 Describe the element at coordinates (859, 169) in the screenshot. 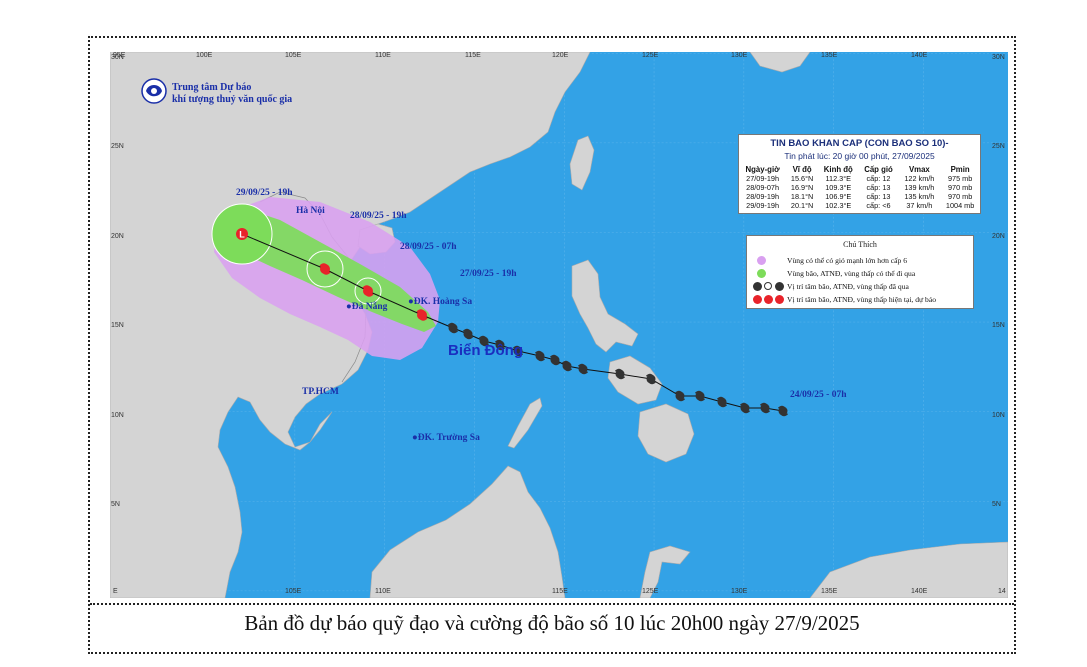

I see `info-table-header: Ngày-giờ Vĩ độ Kinh độ Cấp gió Vmax Pmin` at that location.